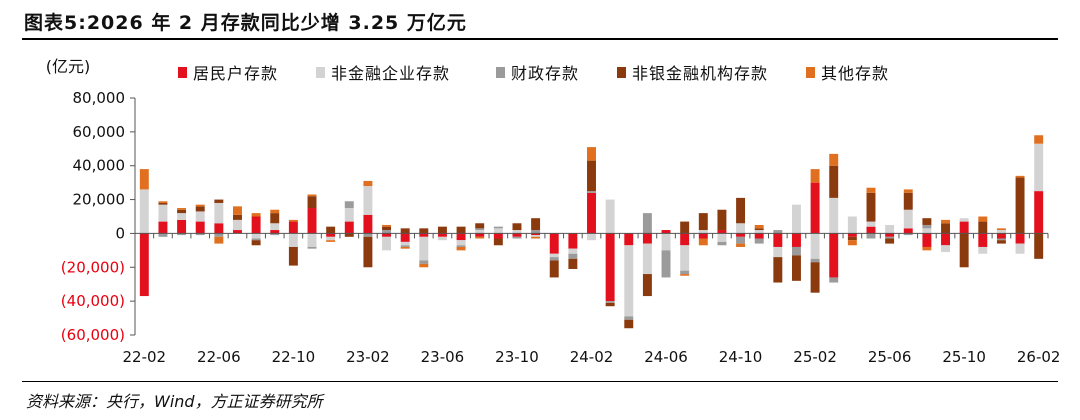 The width and height of the screenshot is (1080, 420). Describe the element at coordinates (517, 357) in the screenshot. I see `x-tick-label: 23-10` at that location.